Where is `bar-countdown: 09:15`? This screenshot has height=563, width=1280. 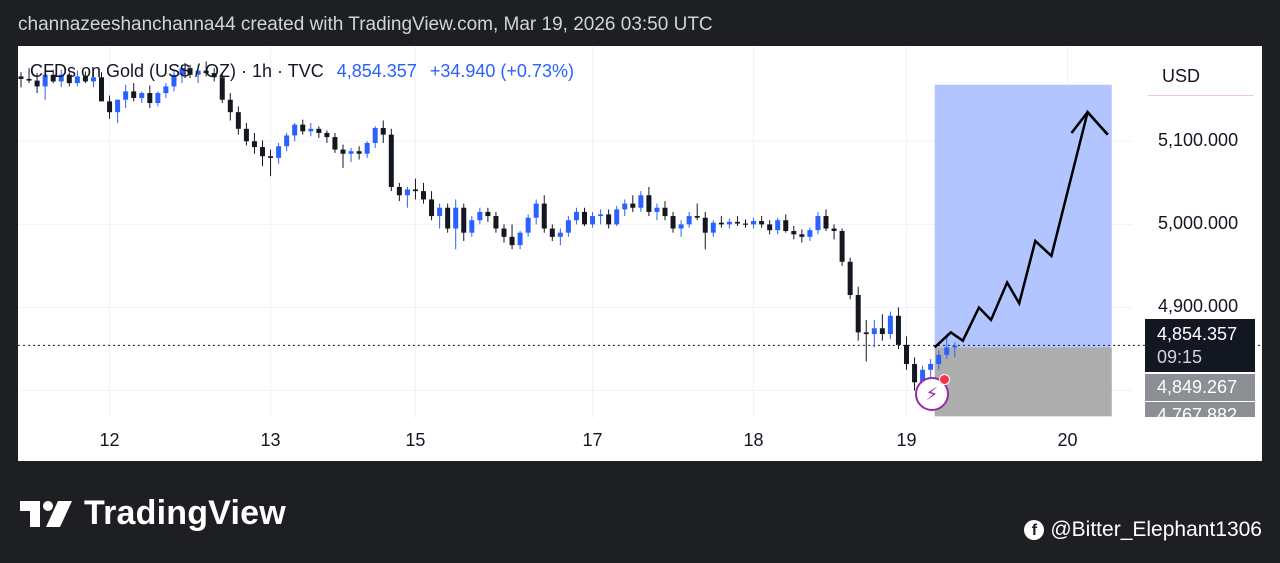
bar-countdown: 09:15 is located at coordinates (1180, 357).